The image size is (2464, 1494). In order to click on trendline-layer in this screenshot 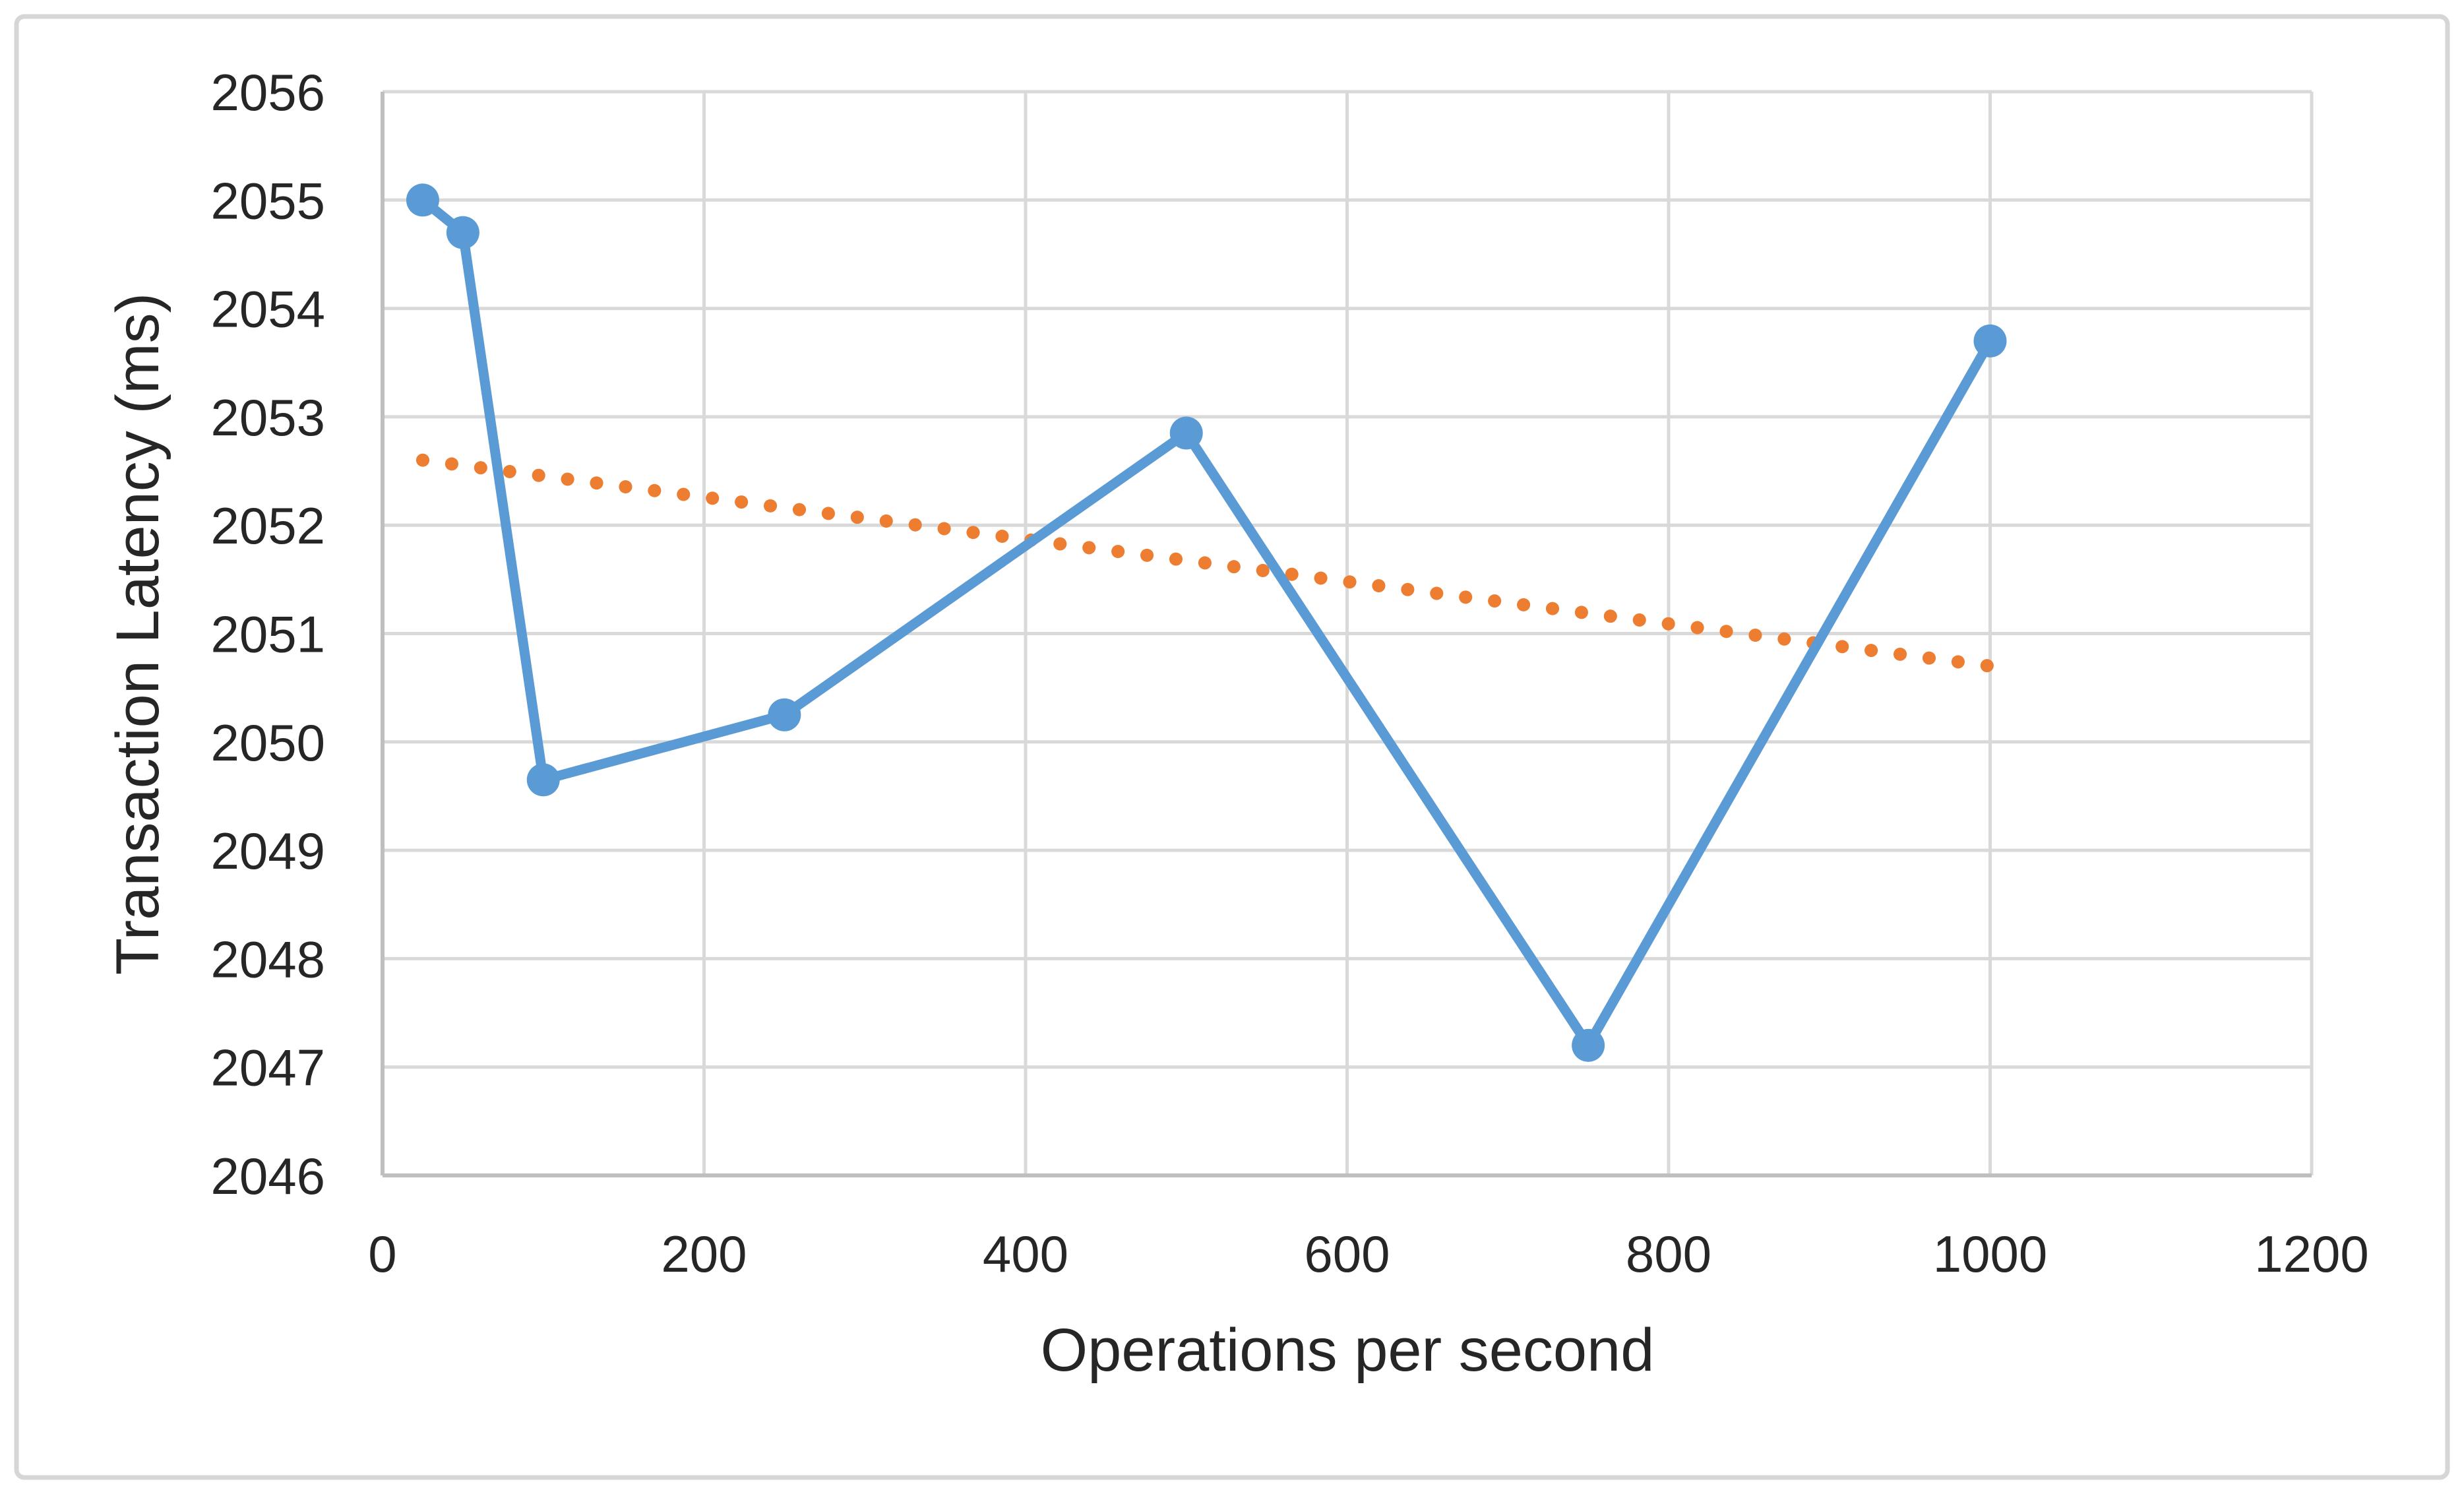, I will do `click(1206, 563)`.